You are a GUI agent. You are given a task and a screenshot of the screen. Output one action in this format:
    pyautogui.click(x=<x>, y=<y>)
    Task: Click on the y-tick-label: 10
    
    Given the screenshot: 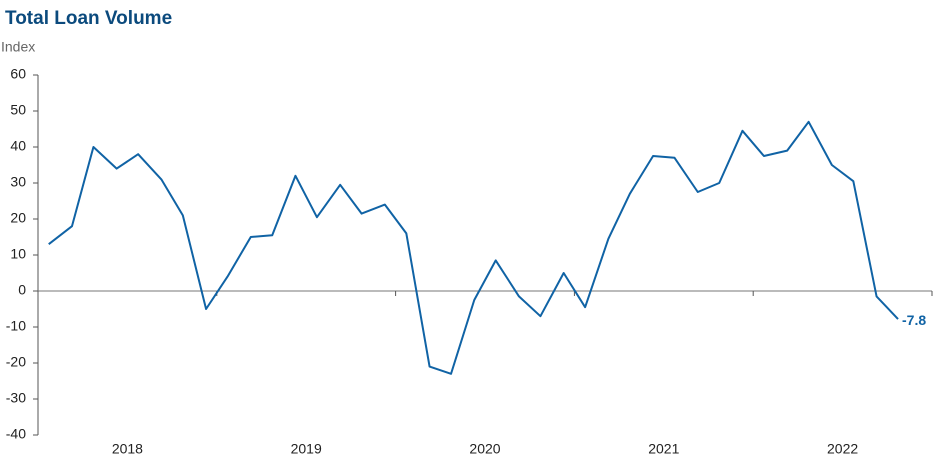 What is the action you would take?
    pyautogui.click(x=18, y=254)
    